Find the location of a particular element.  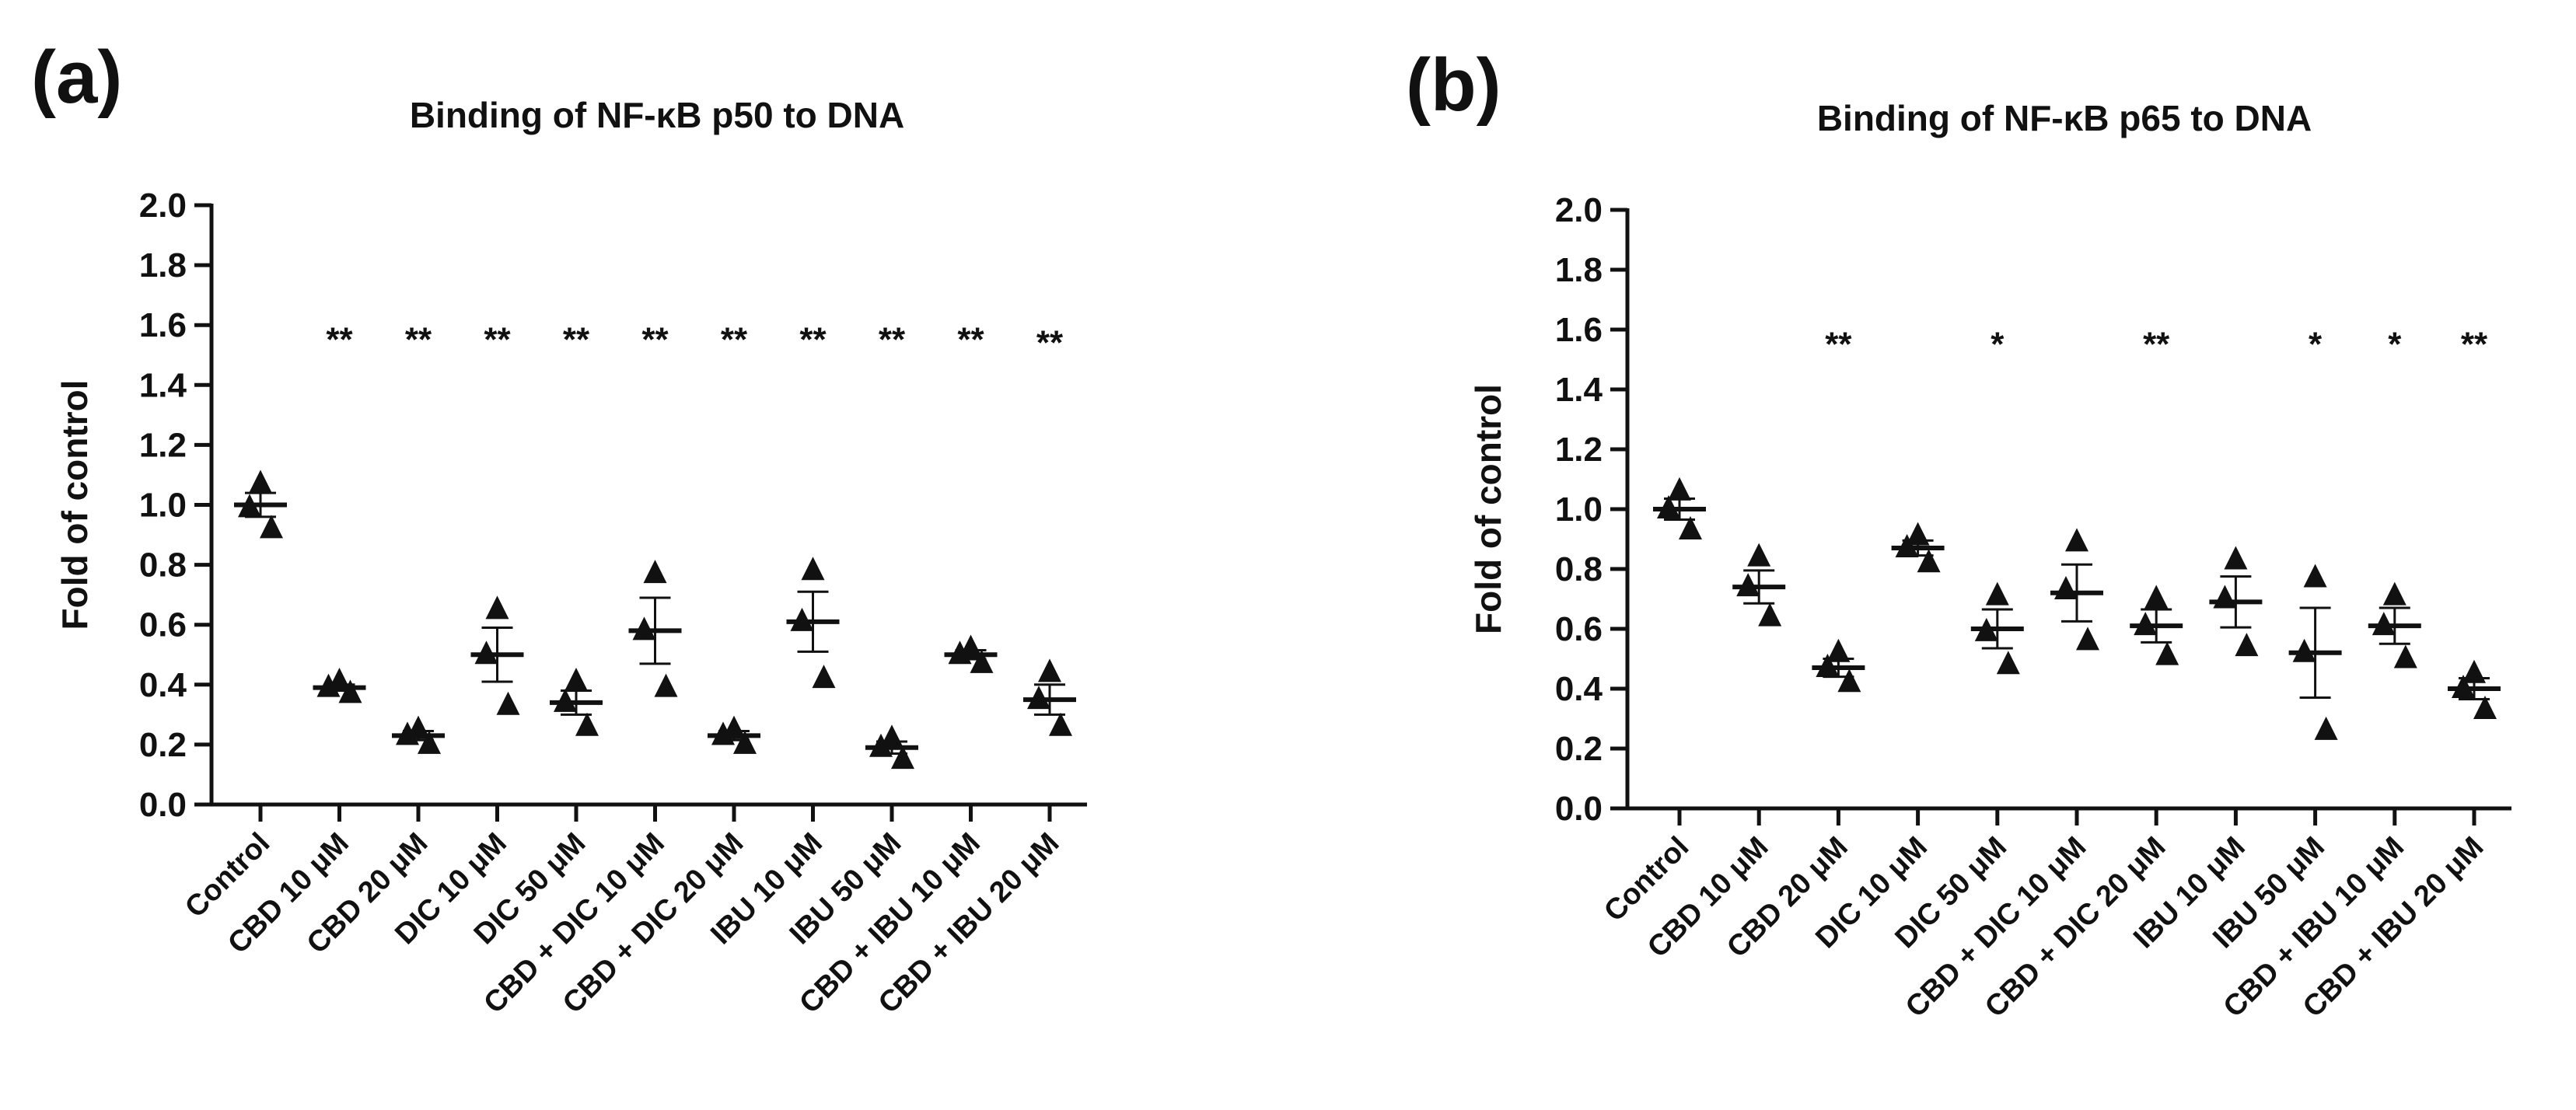

y-tick-label: 1.6 is located at coordinates (1579, 330).